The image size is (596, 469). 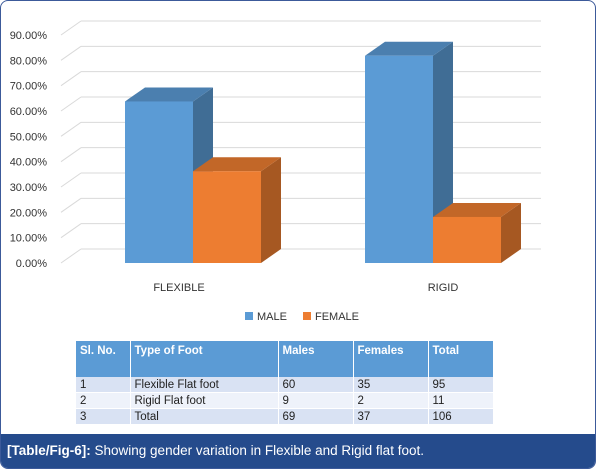 I want to click on cell-type-of-foot: Flexible Flat foot, so click(x=204, y=385).